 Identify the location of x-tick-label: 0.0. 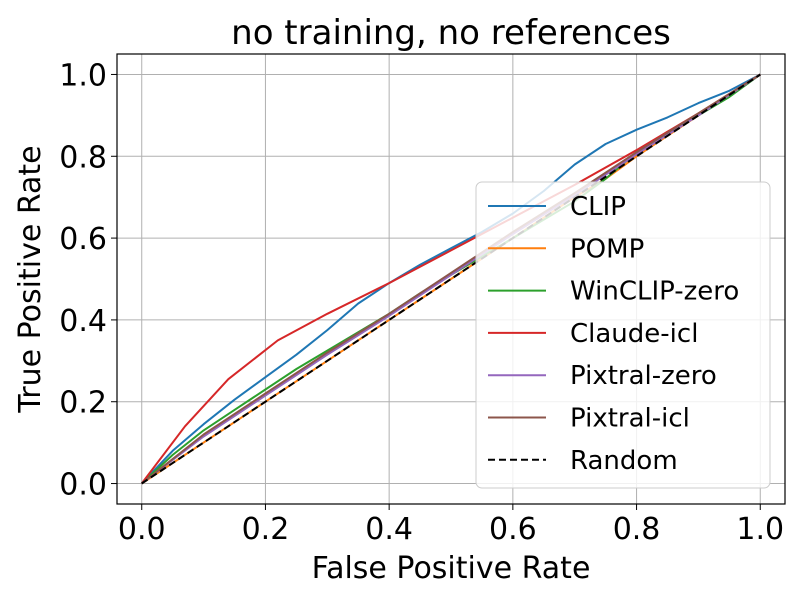
(142, 529).